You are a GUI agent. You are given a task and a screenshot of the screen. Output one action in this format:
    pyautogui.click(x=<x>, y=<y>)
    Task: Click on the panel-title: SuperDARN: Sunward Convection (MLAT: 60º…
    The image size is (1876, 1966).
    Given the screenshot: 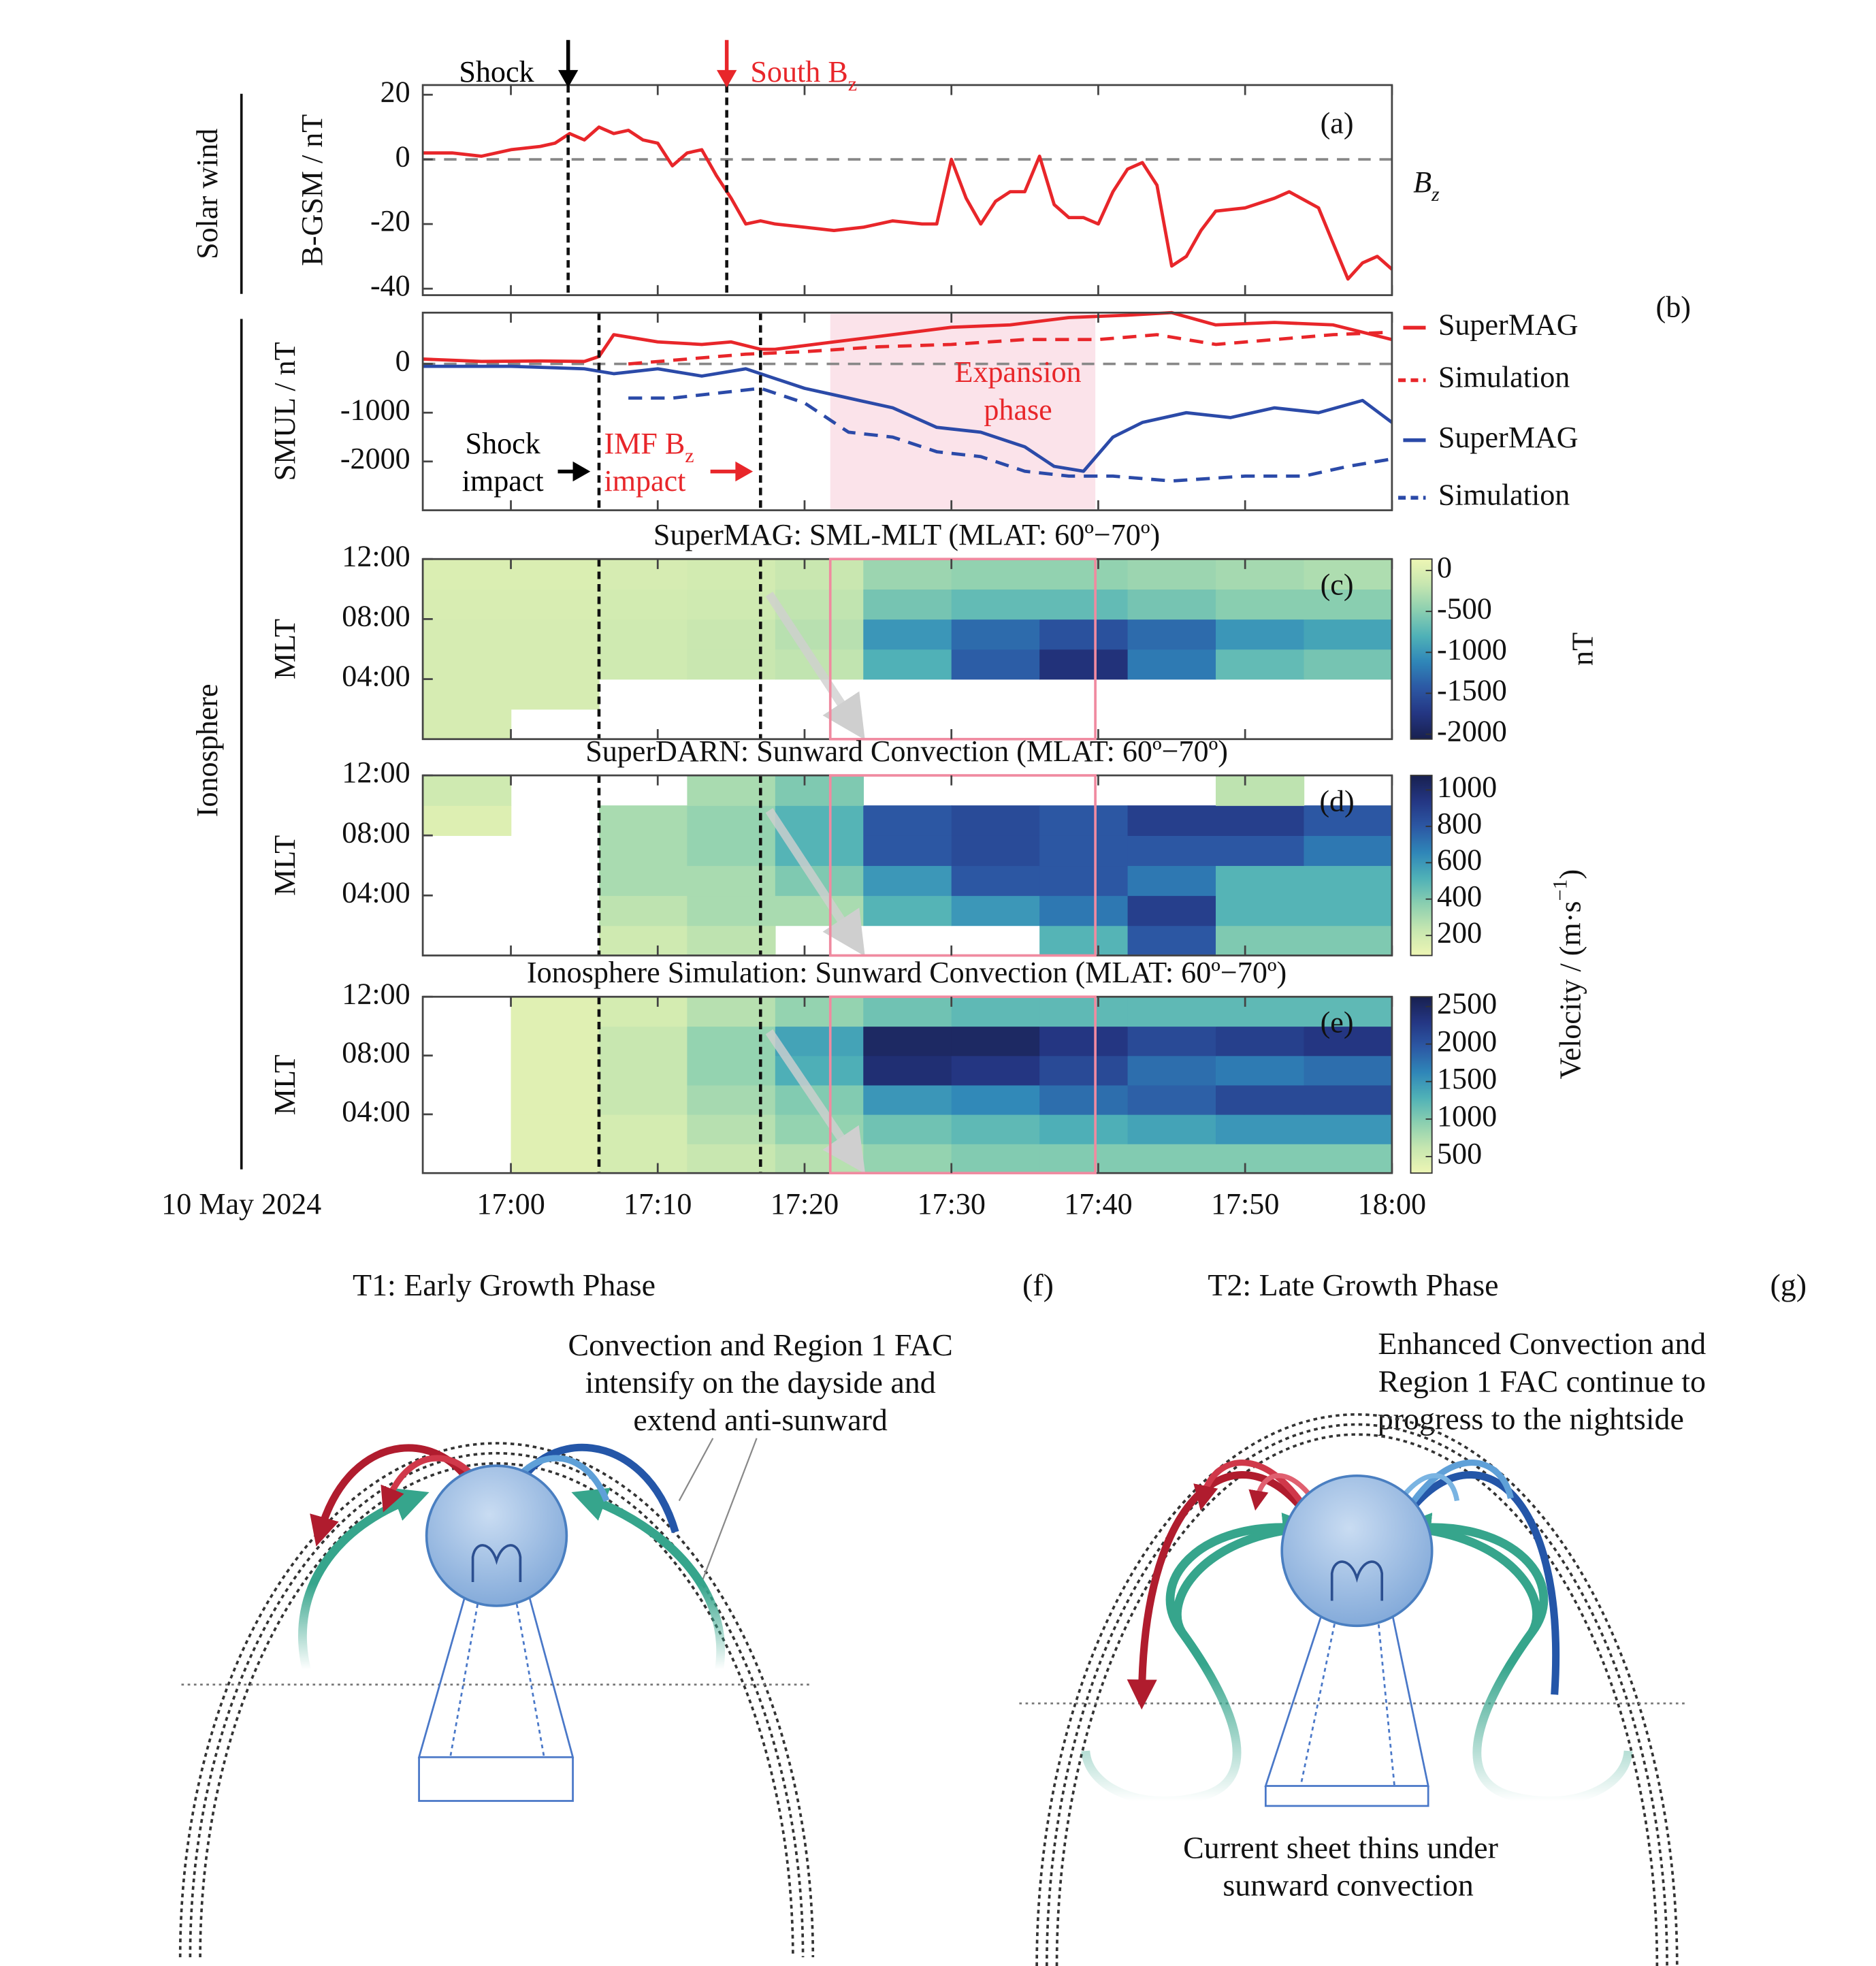 What is the action you would take?
    pyautogui.click(x=907, y=751)
    